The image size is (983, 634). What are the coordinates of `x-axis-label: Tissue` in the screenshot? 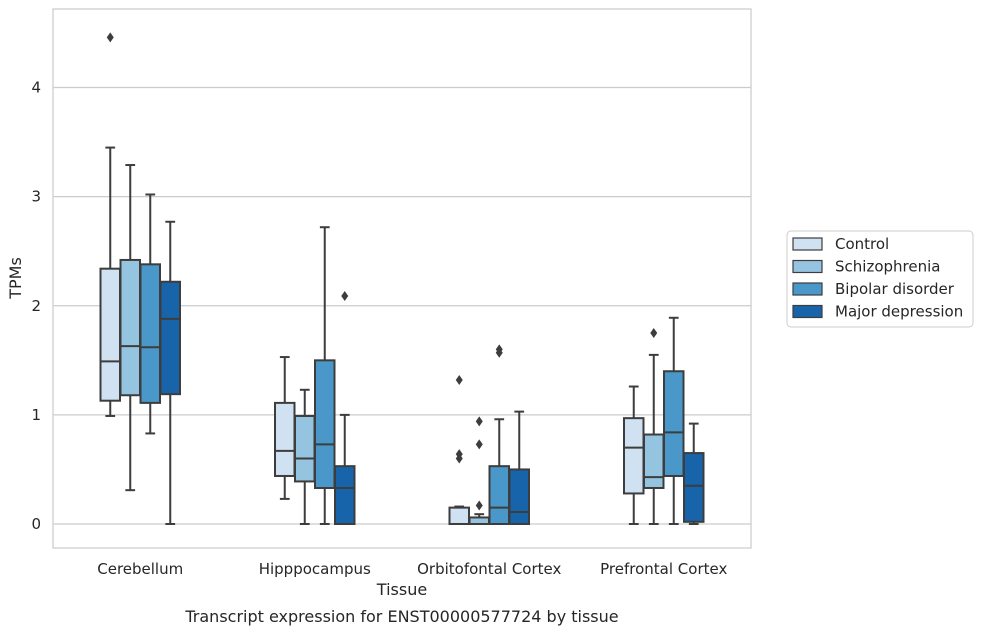 It's located at (401, 589).